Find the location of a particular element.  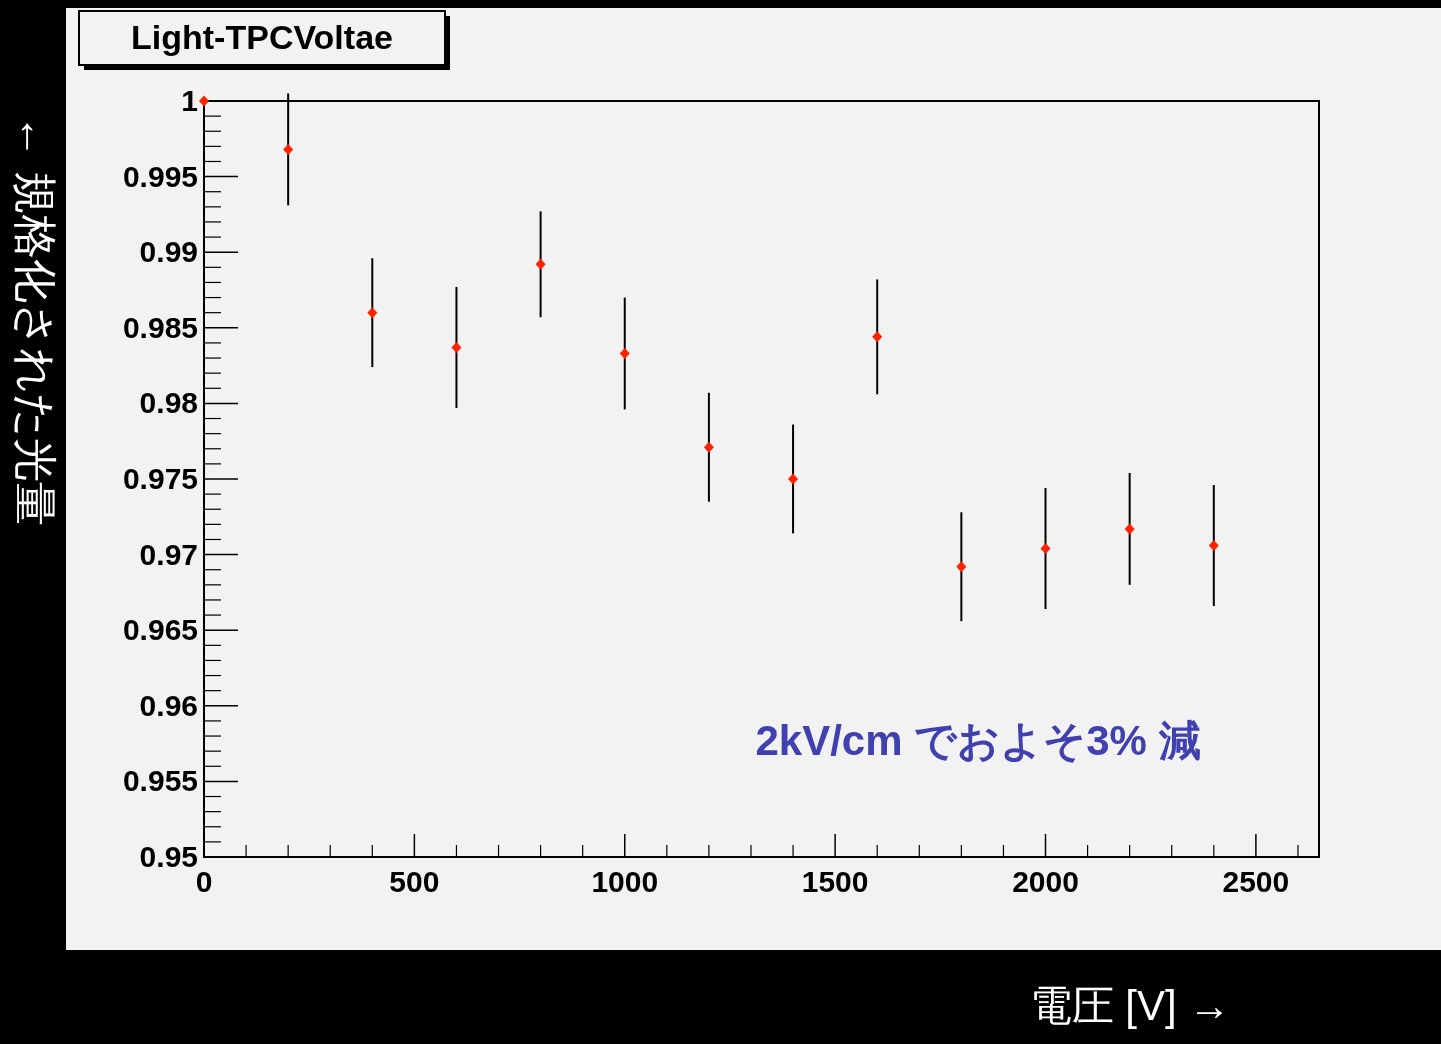

y-tick-label: 0.965 is located at coordinates (160, 630).